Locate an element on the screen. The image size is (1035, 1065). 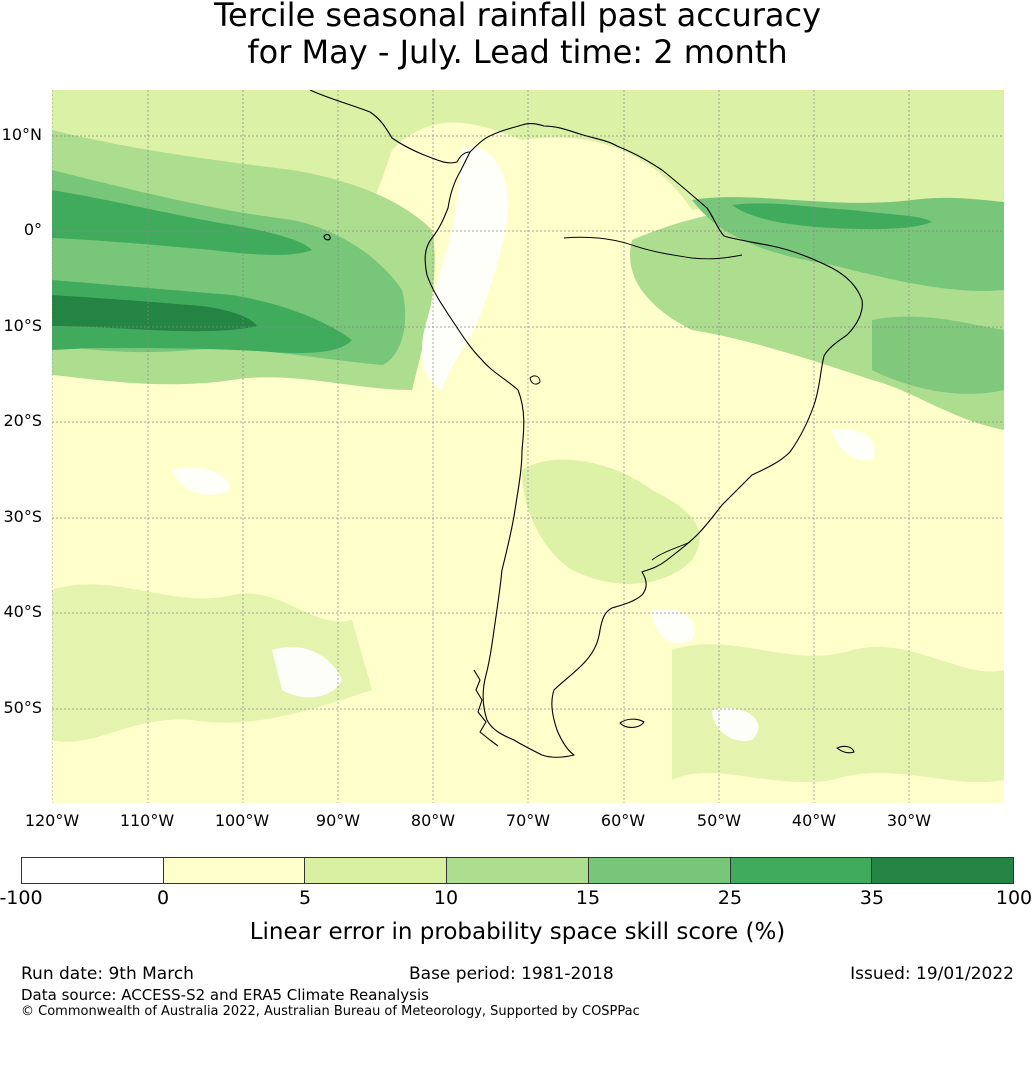
colorbar-tick: 25 is located at coordinates (730, 898).